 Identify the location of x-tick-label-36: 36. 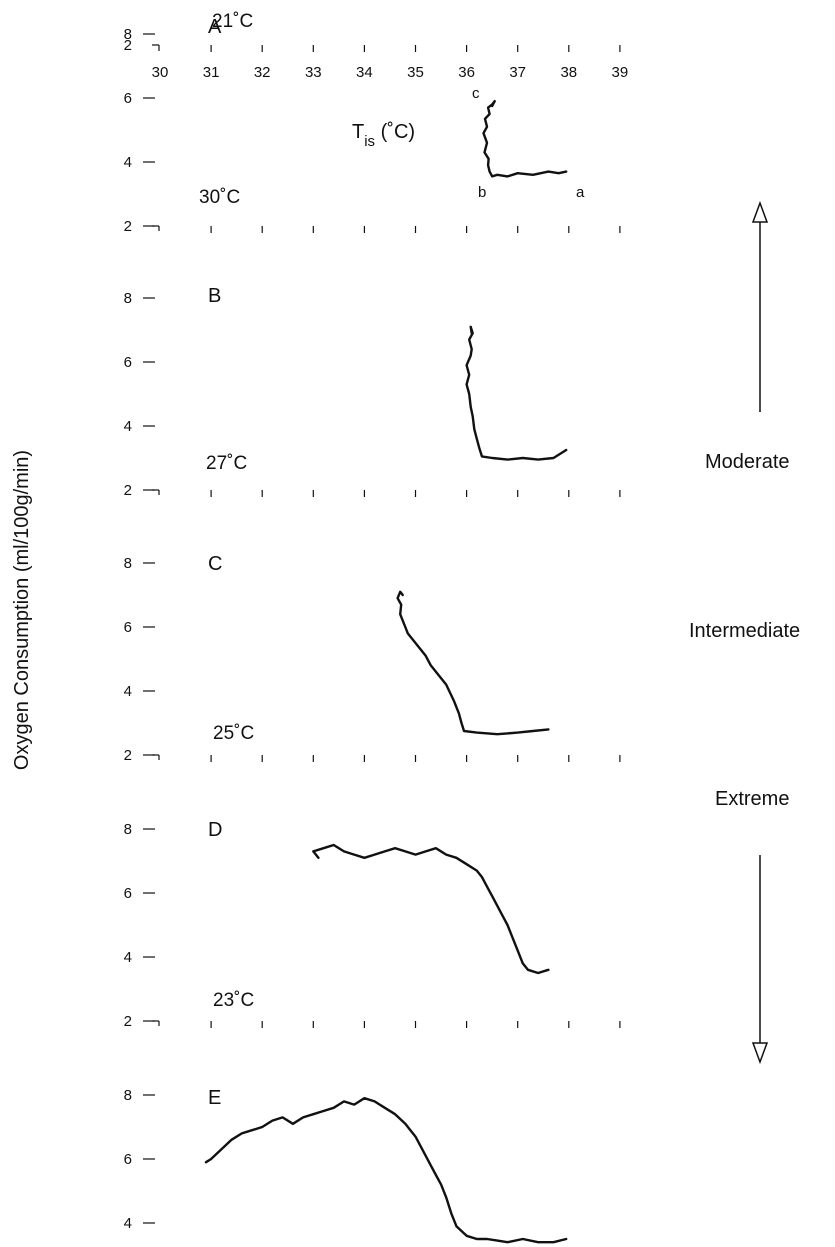
(466, 72).